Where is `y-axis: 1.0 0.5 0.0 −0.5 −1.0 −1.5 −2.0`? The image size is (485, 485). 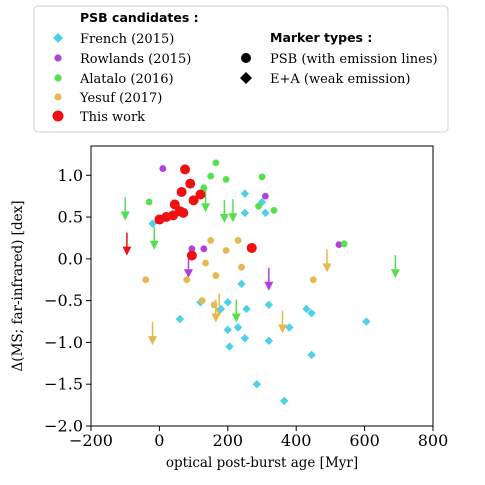
y-axis: 1.0 0.5 0.0 −0.5 −1.0 −1.5 −2.0 is located at coordinates (67, 301).